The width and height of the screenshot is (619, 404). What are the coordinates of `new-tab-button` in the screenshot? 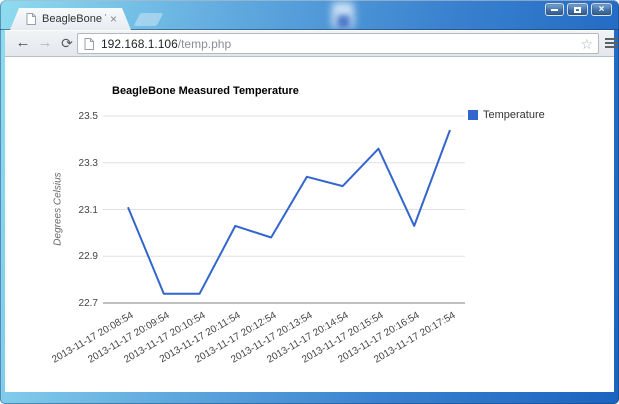 It's located at (148, 19).